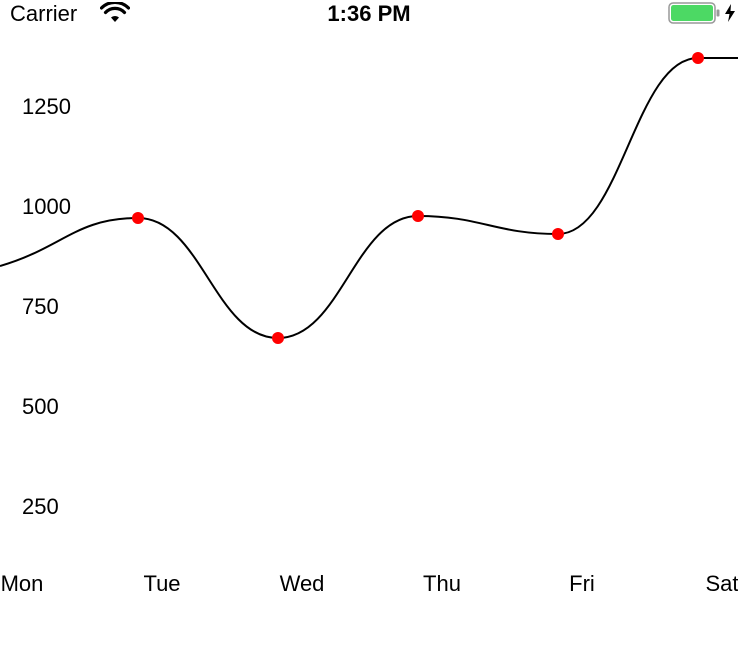  What do you see at coordinates (115, 12) in the screenshot?
I see `wifi-icon` at bounding box center [115, 12].